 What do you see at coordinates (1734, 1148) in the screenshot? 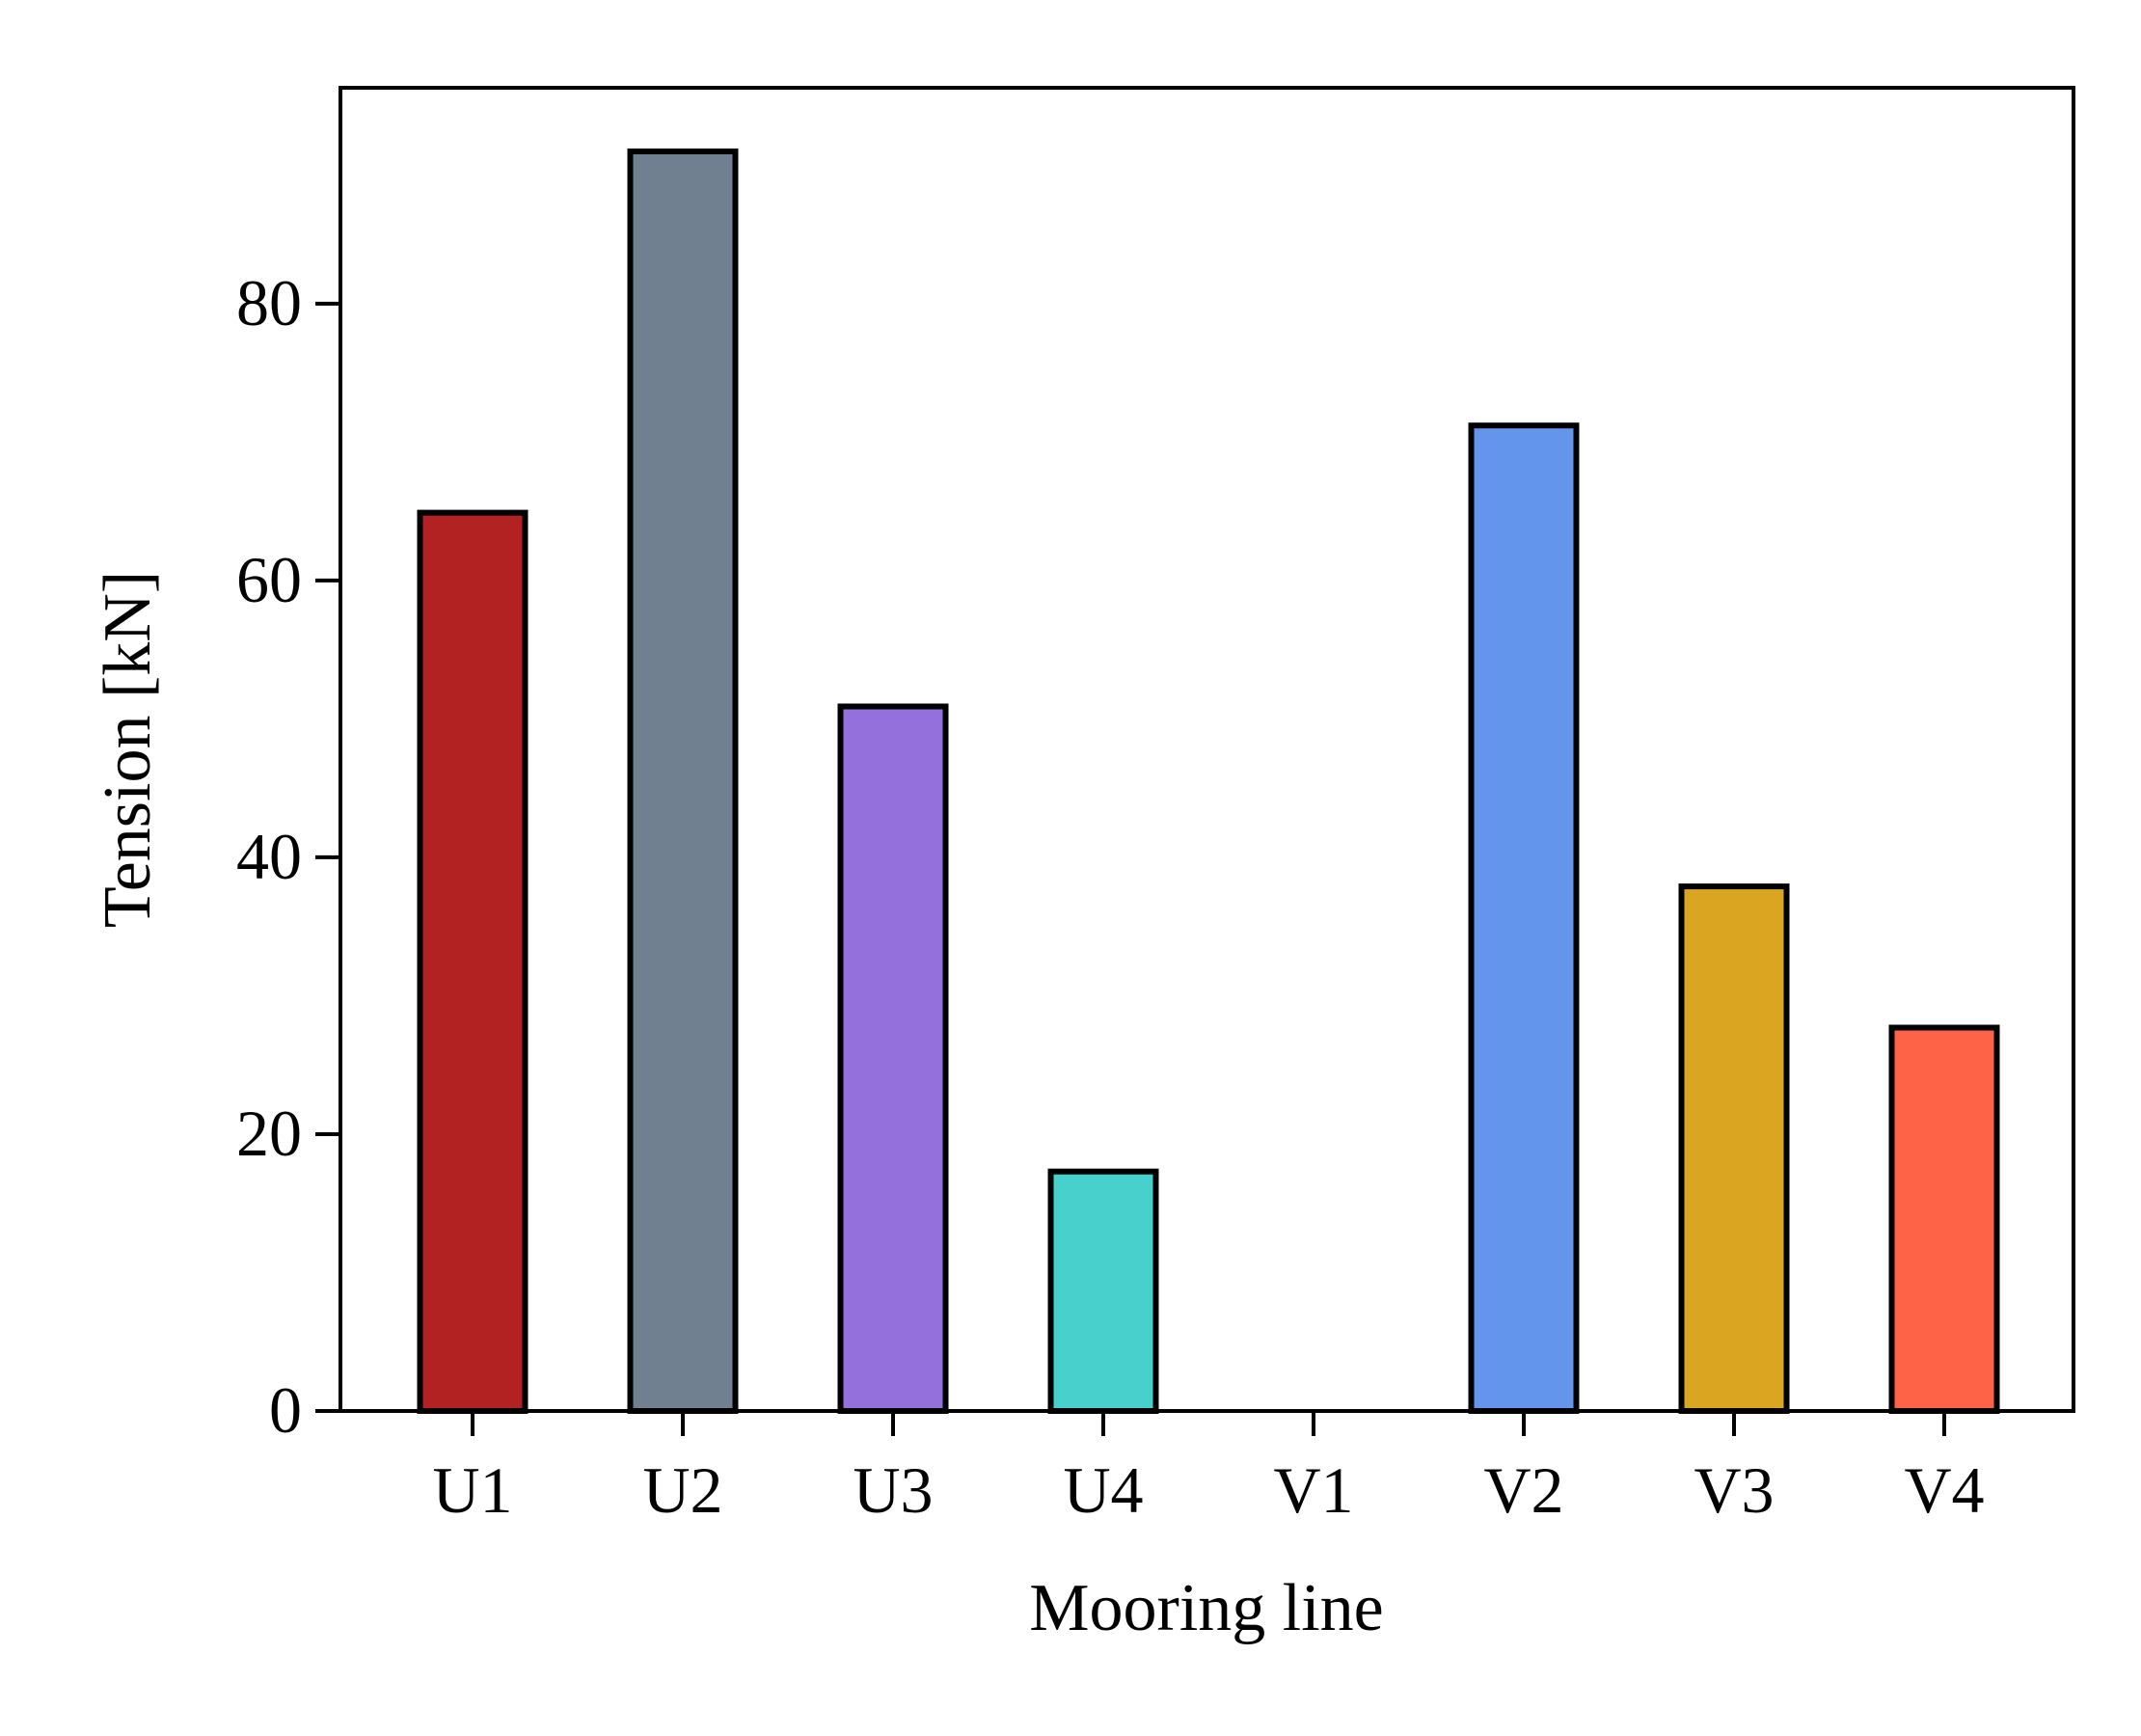
I see `bar-v3` at bounding box center [1734, 1148].